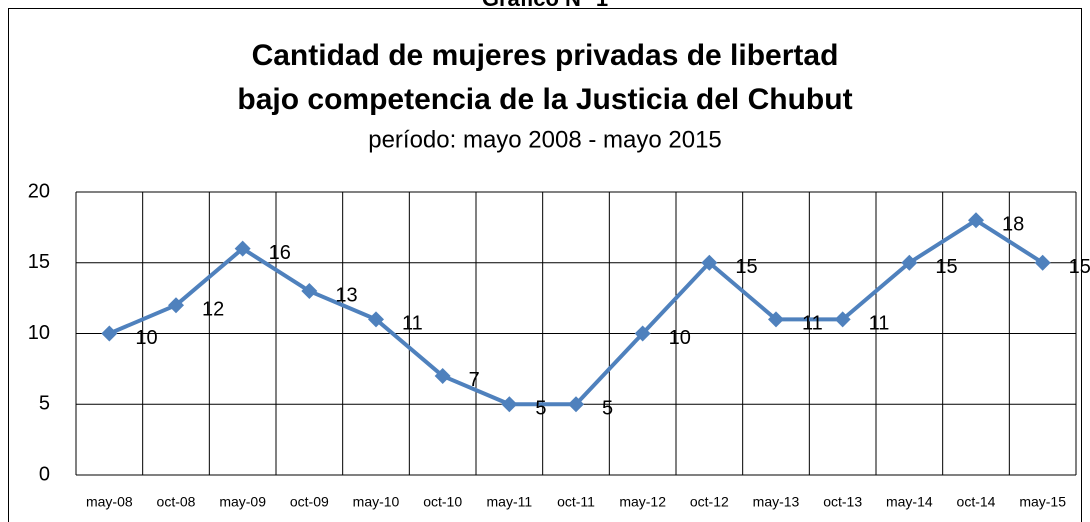 The width and height of the screenshot is (1090, 522). Describe the element at coordinates (545, 139) in the screenshot. I see `chart-subtitle: período: mayo 2008 - mayo 2015` at that location.